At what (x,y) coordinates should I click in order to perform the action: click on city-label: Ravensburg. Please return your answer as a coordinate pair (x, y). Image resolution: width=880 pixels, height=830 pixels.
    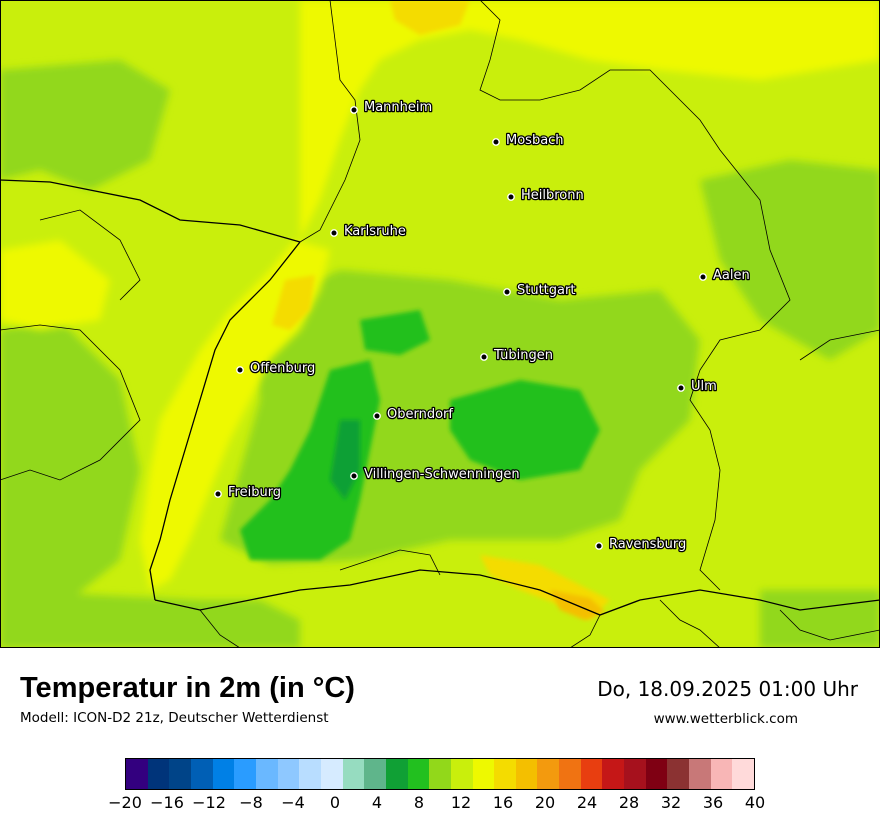
    Looking at the image, I should click on (647, 544).